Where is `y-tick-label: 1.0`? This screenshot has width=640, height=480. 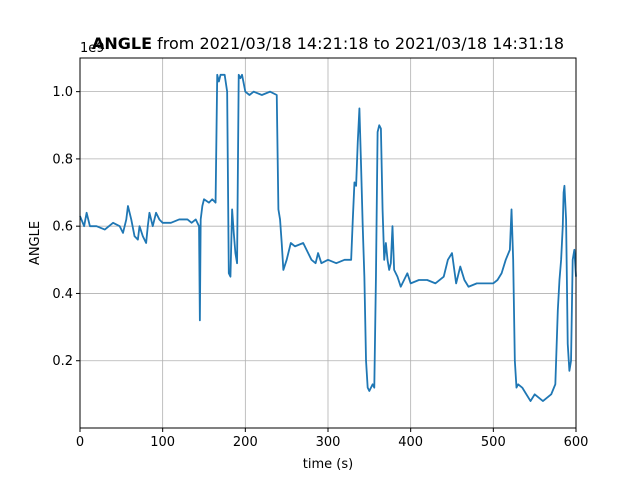
y-tick-label: 1.0 is located at coordinates (62, 92).